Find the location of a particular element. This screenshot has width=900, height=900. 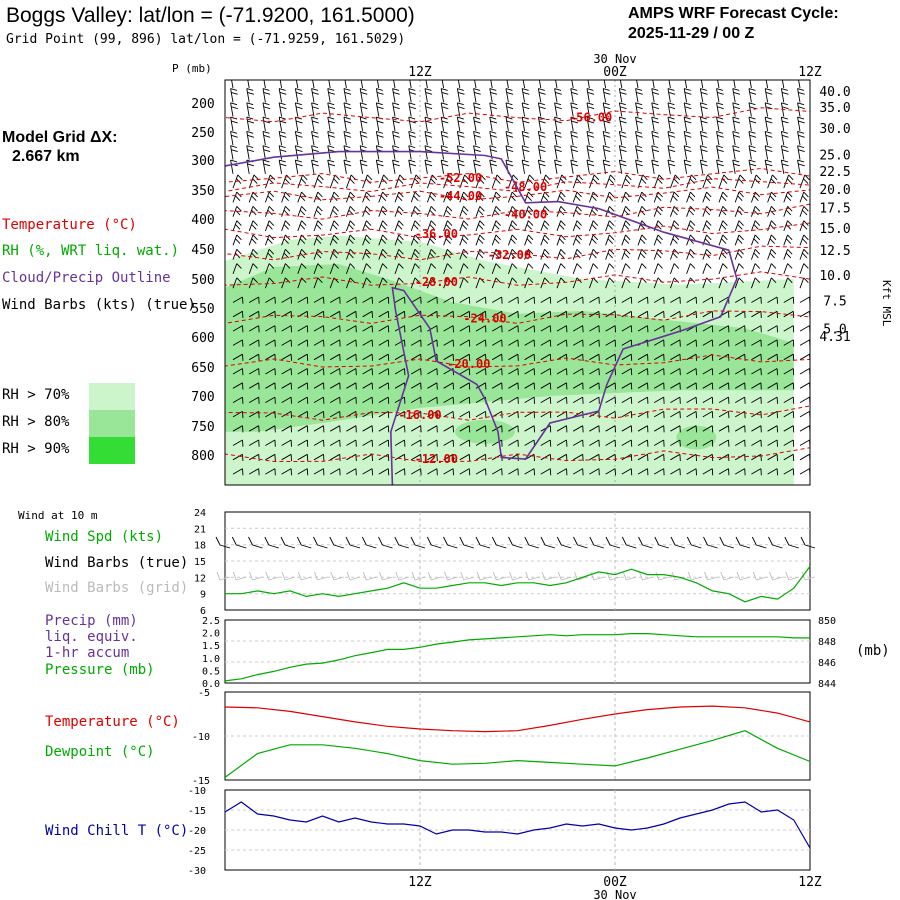

legend-precip: Precip (mm) is located at coordinates (91, 621).